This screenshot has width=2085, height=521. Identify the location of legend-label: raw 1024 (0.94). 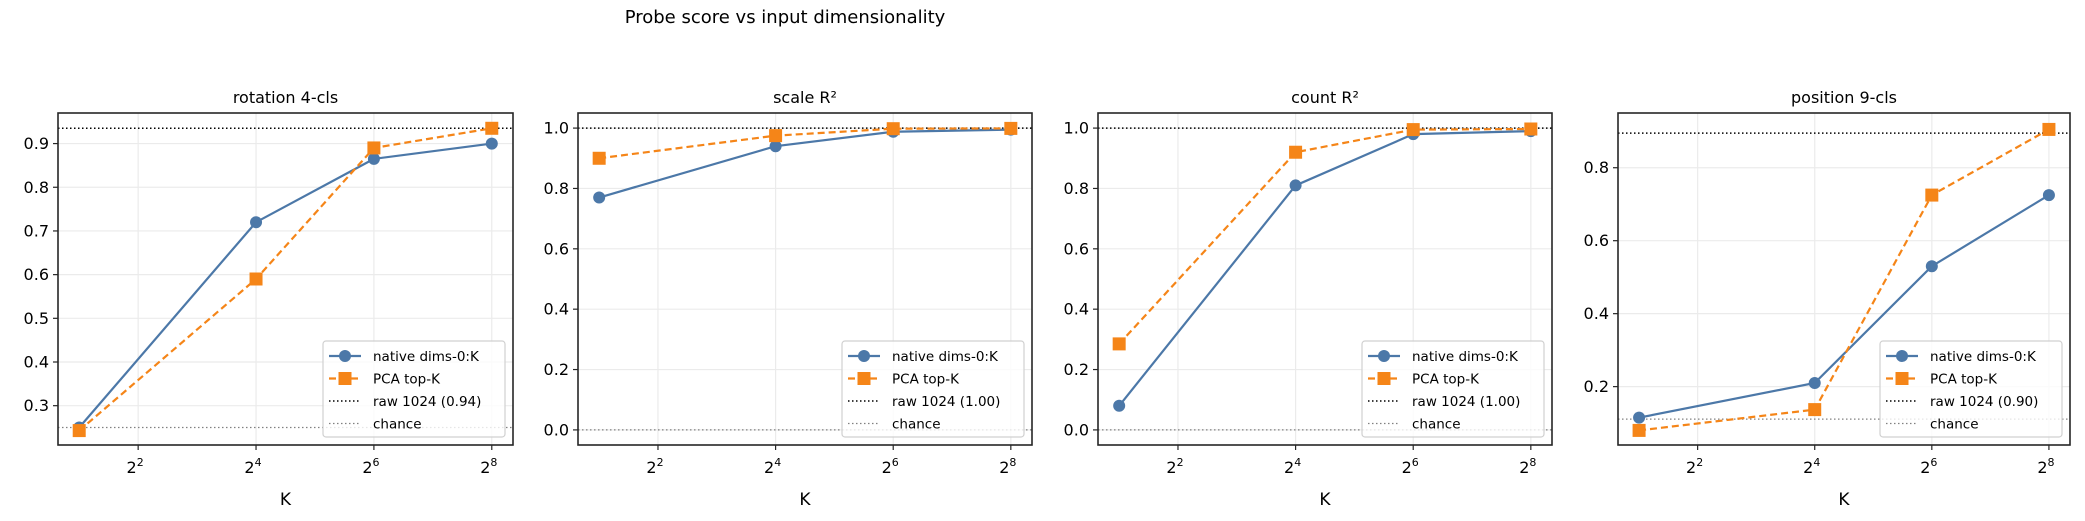
(427, 402).